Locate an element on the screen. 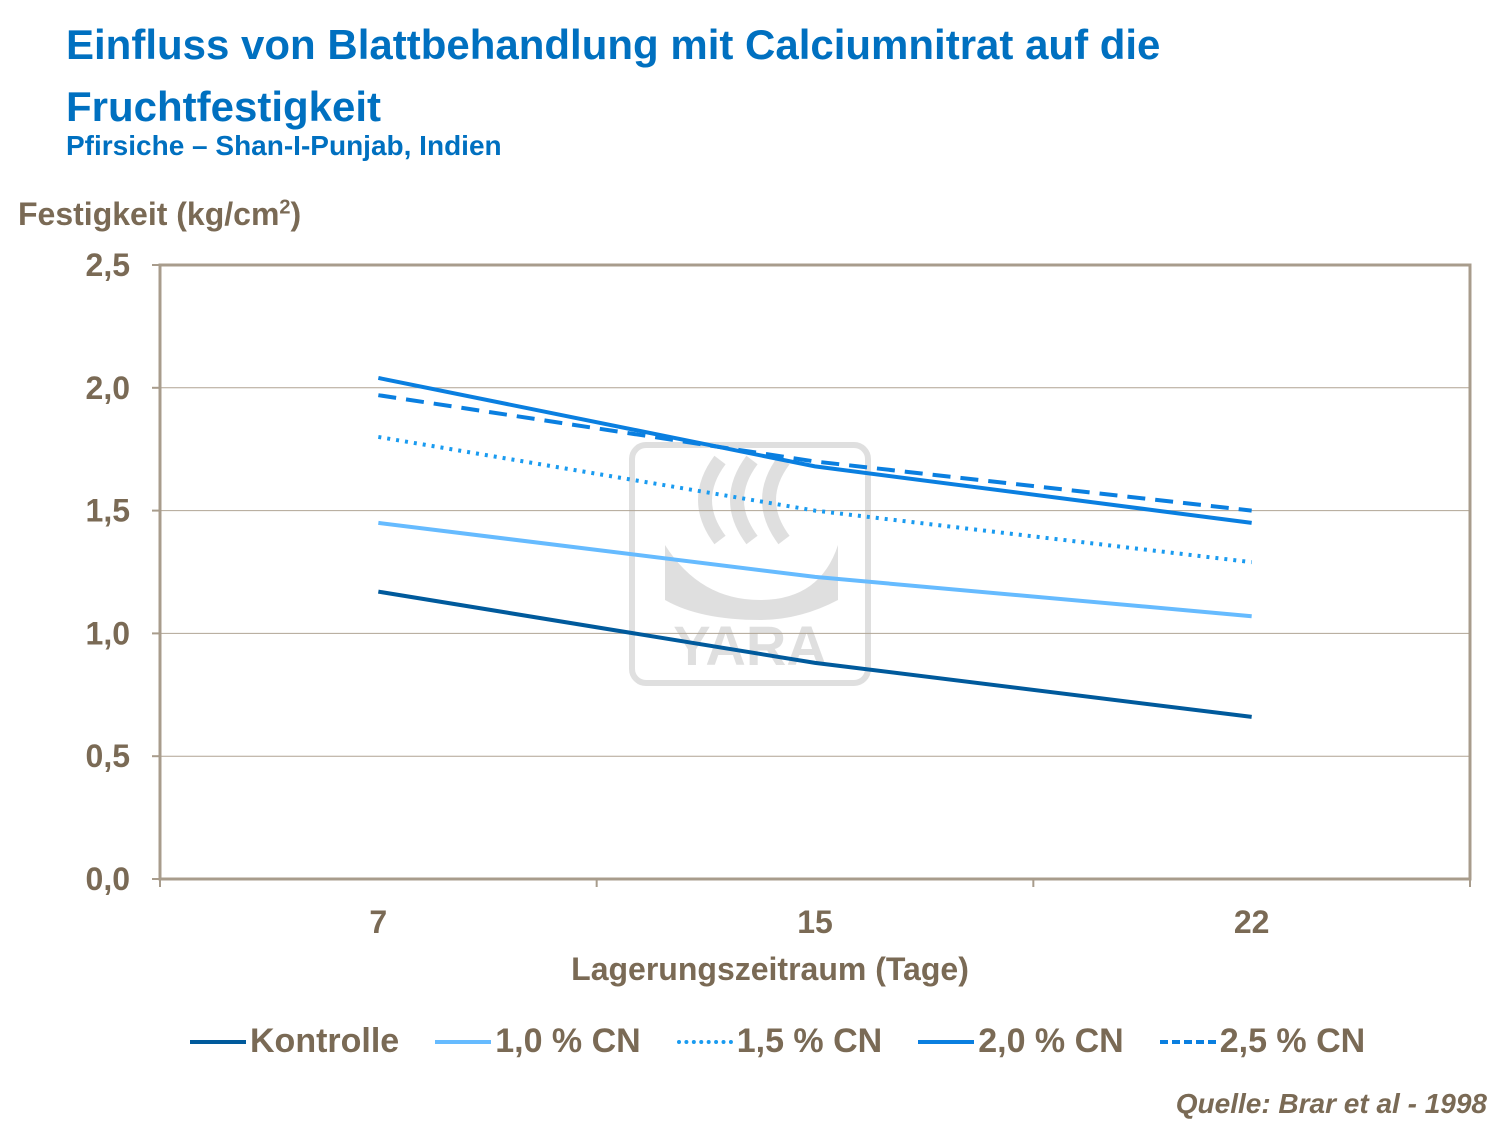 Image resolution: width=1501 pixels, height=1128 pixels. series-line-1-5-cn is located at coordinates (815, 499).